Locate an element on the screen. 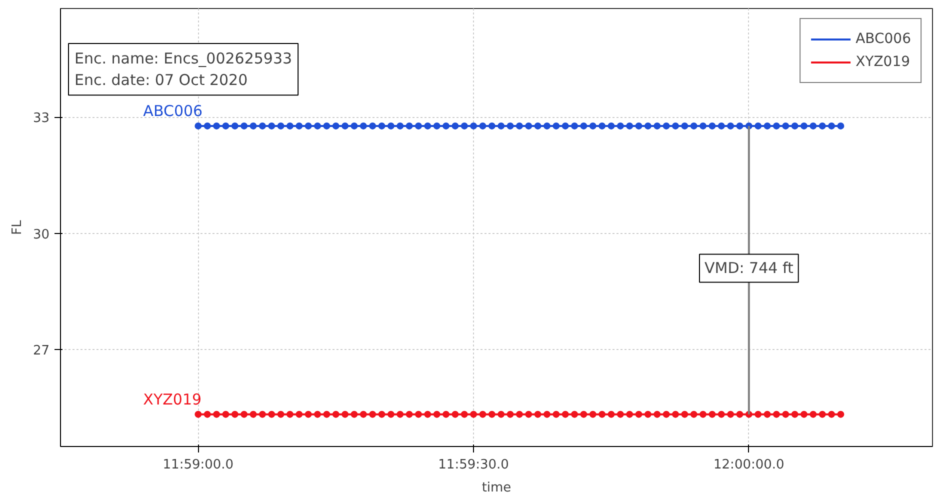 This screenshot has width=945, height=500. annotation: VMD: 744 ft is located at coordinates (749, 268).